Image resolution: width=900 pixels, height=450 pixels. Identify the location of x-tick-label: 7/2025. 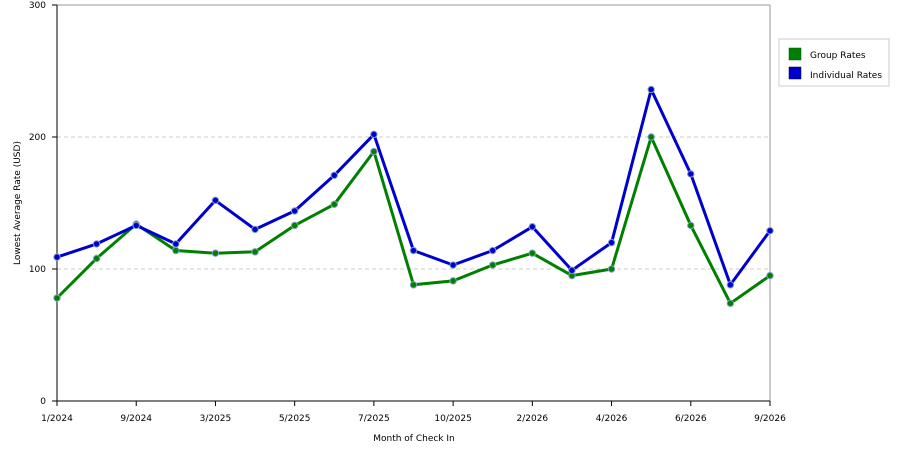
(374, 419).